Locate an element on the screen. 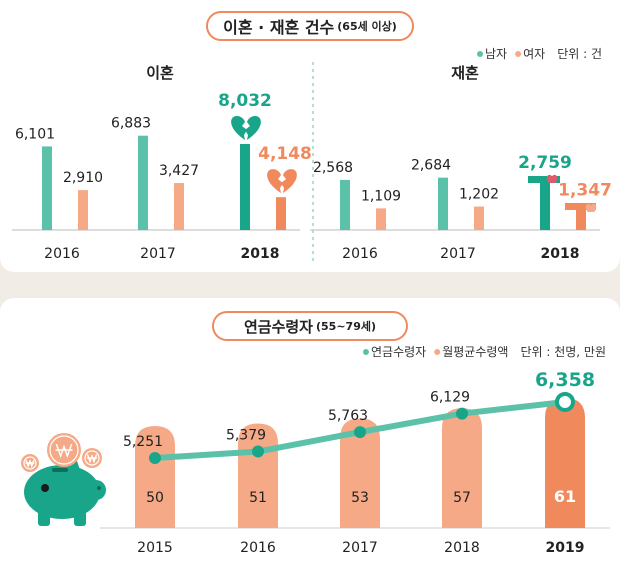 Image resolution: width=620 pixels, height=564 pixels. divorce-legend-label: 남자 is located at coordinates (496, 54).